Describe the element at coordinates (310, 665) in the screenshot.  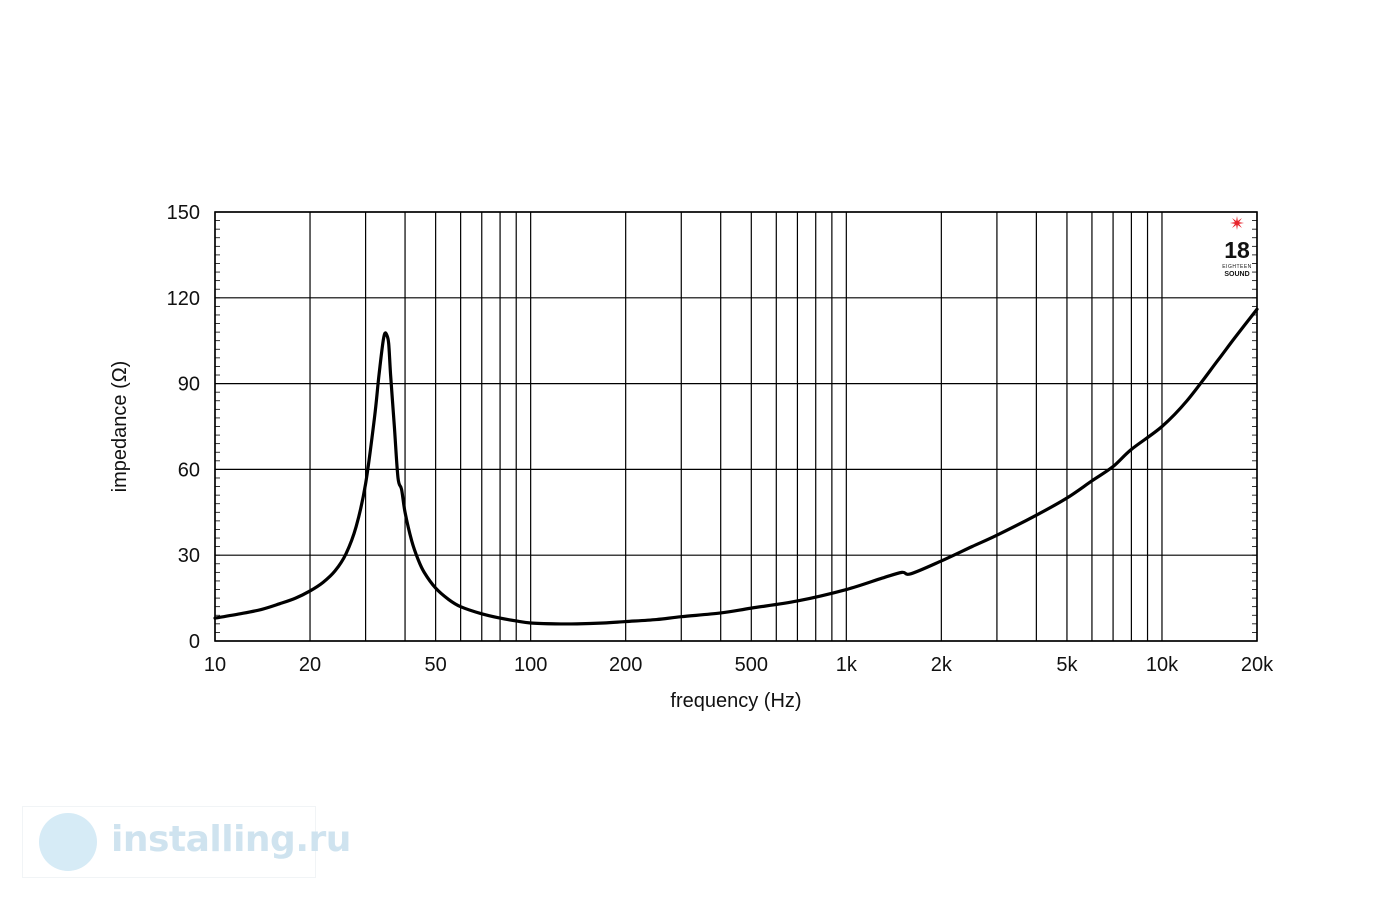
I see `x-tick-label: 20` at that location.